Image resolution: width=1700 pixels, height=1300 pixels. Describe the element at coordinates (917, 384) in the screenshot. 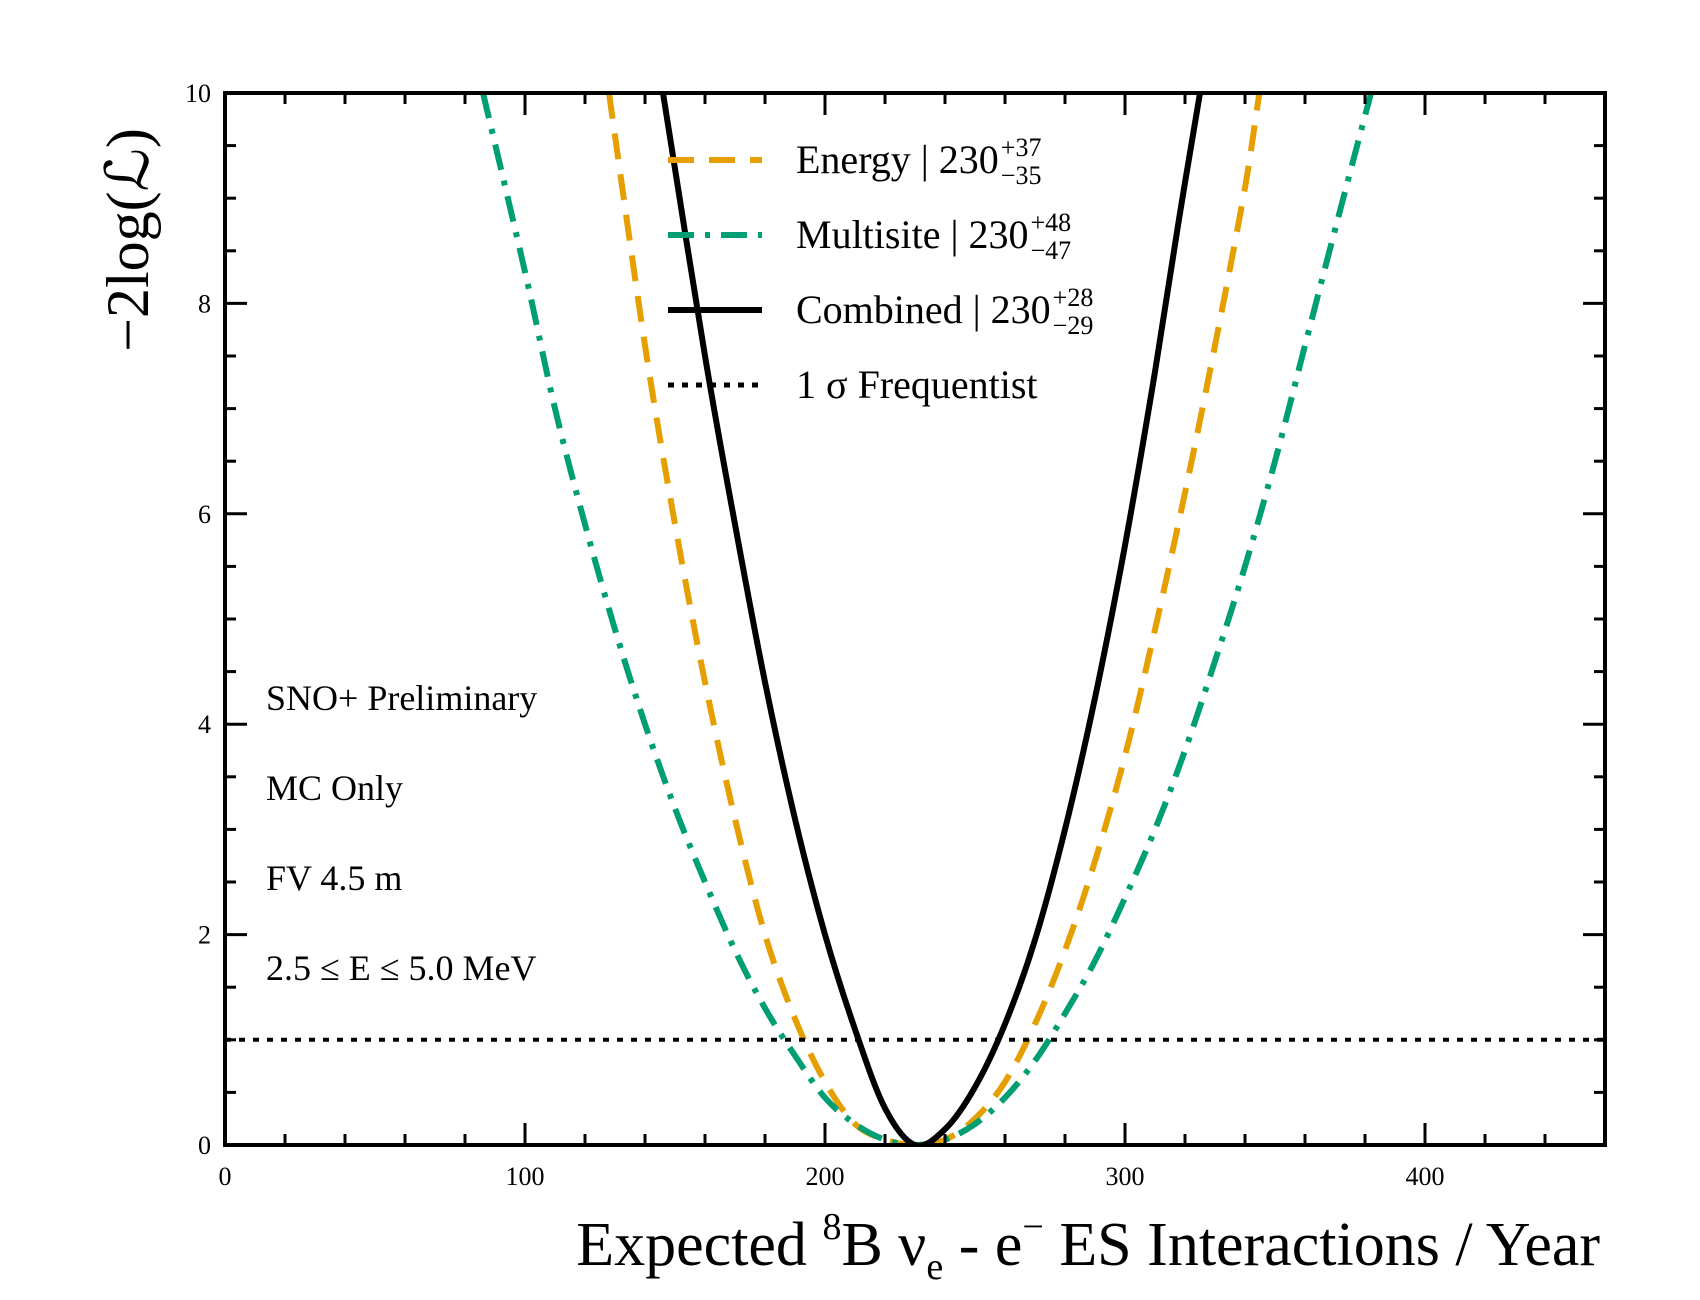

I see `legend-label-frequentist: 1 σ Frequentist` at that location.